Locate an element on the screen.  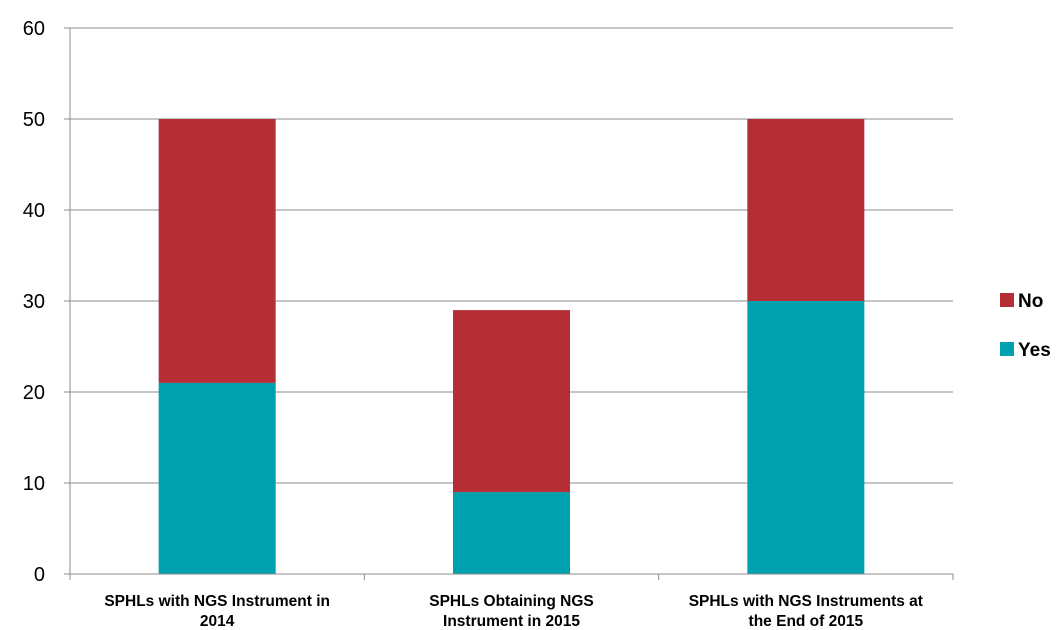
x-category-label: SPHLs with NGS Instruments at is located at coordinates (806, 601).